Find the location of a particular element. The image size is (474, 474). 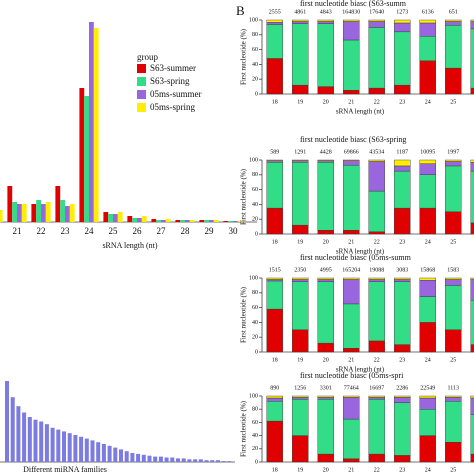

y-axis-label: First nucleotide (%) is located at coordinates (244, 56).